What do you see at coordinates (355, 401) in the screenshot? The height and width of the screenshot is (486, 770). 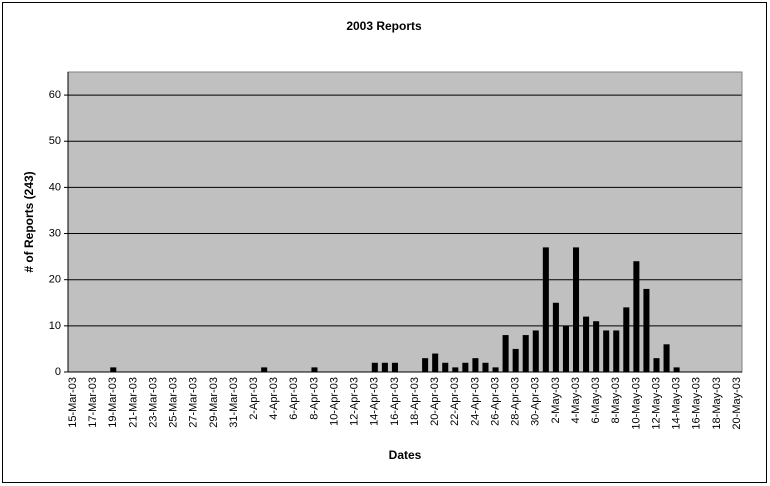 I see `x-tick-label: 12-Apr-03` at bounding box center [355, 401].